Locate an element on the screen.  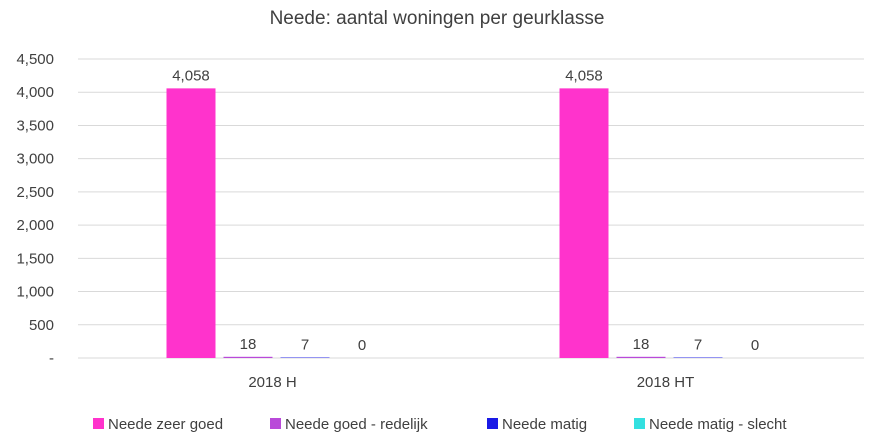
x-category-label: 2018 H is located at coordinates (272, 382).